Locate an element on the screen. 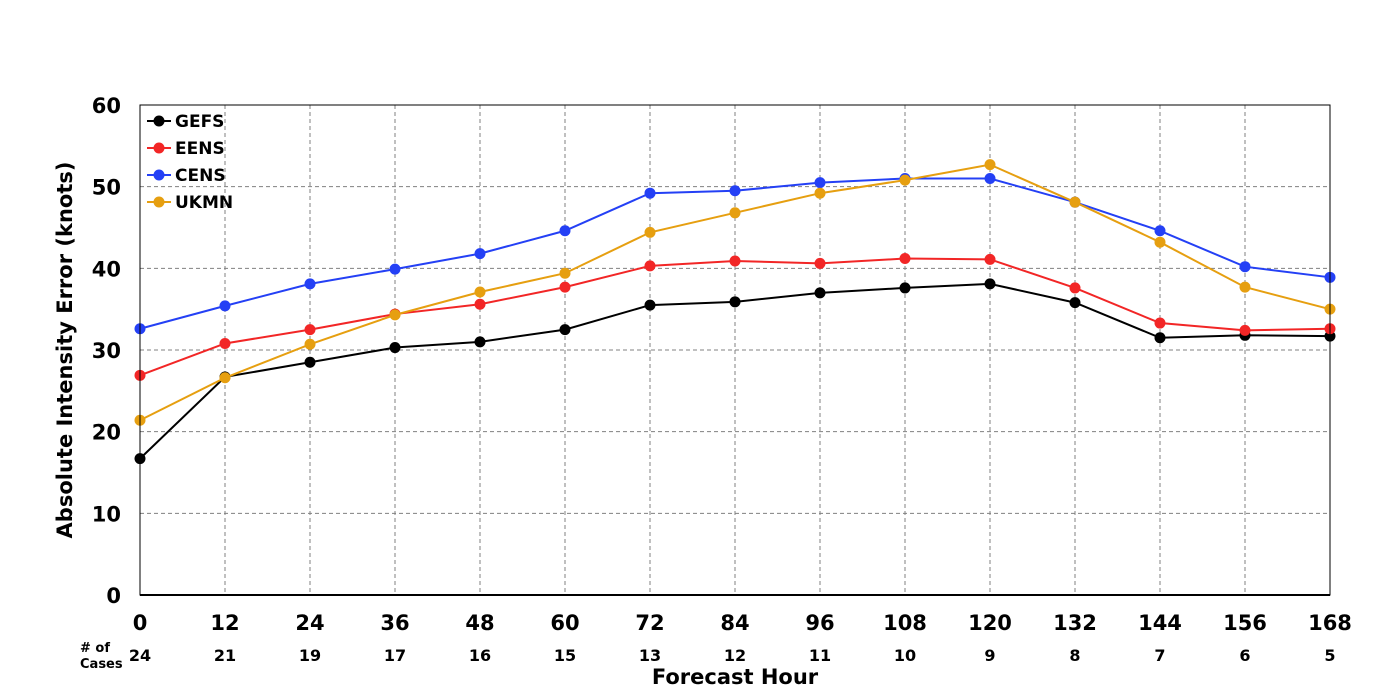 This screenshot has width=1400, height=700. legend-label: CENS is located at coordinates (200, 176).